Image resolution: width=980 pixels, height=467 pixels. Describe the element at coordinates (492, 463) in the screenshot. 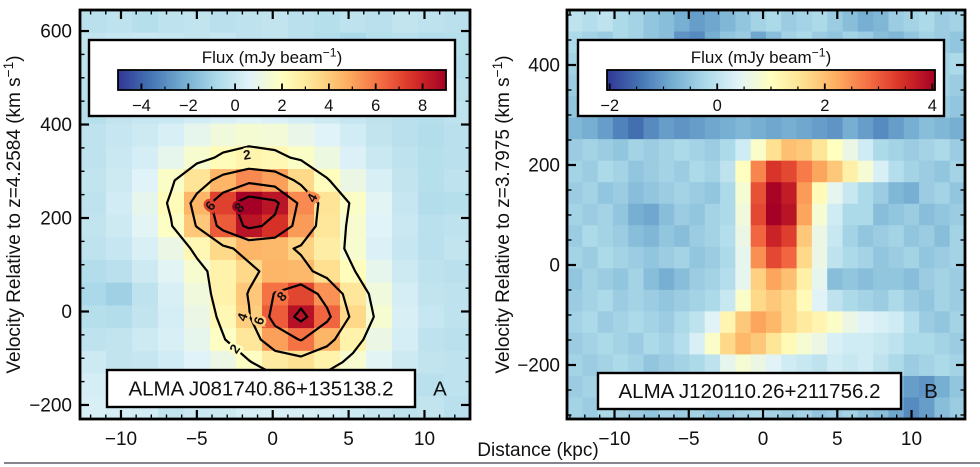

I see `bottom-rule` at that location.